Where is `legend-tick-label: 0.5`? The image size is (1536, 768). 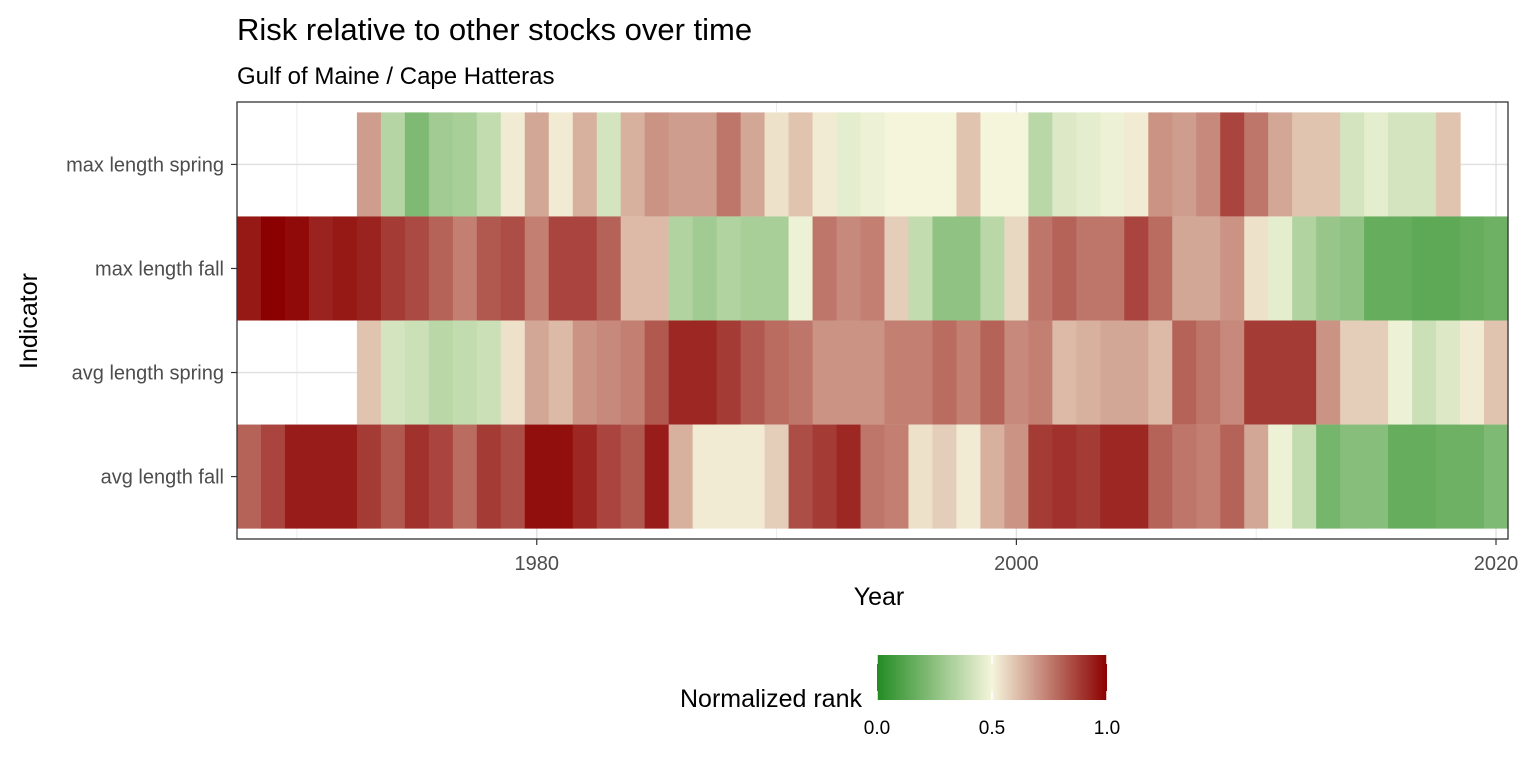
legend-tick-label: 0.5 is located at coordinates (992, 728).